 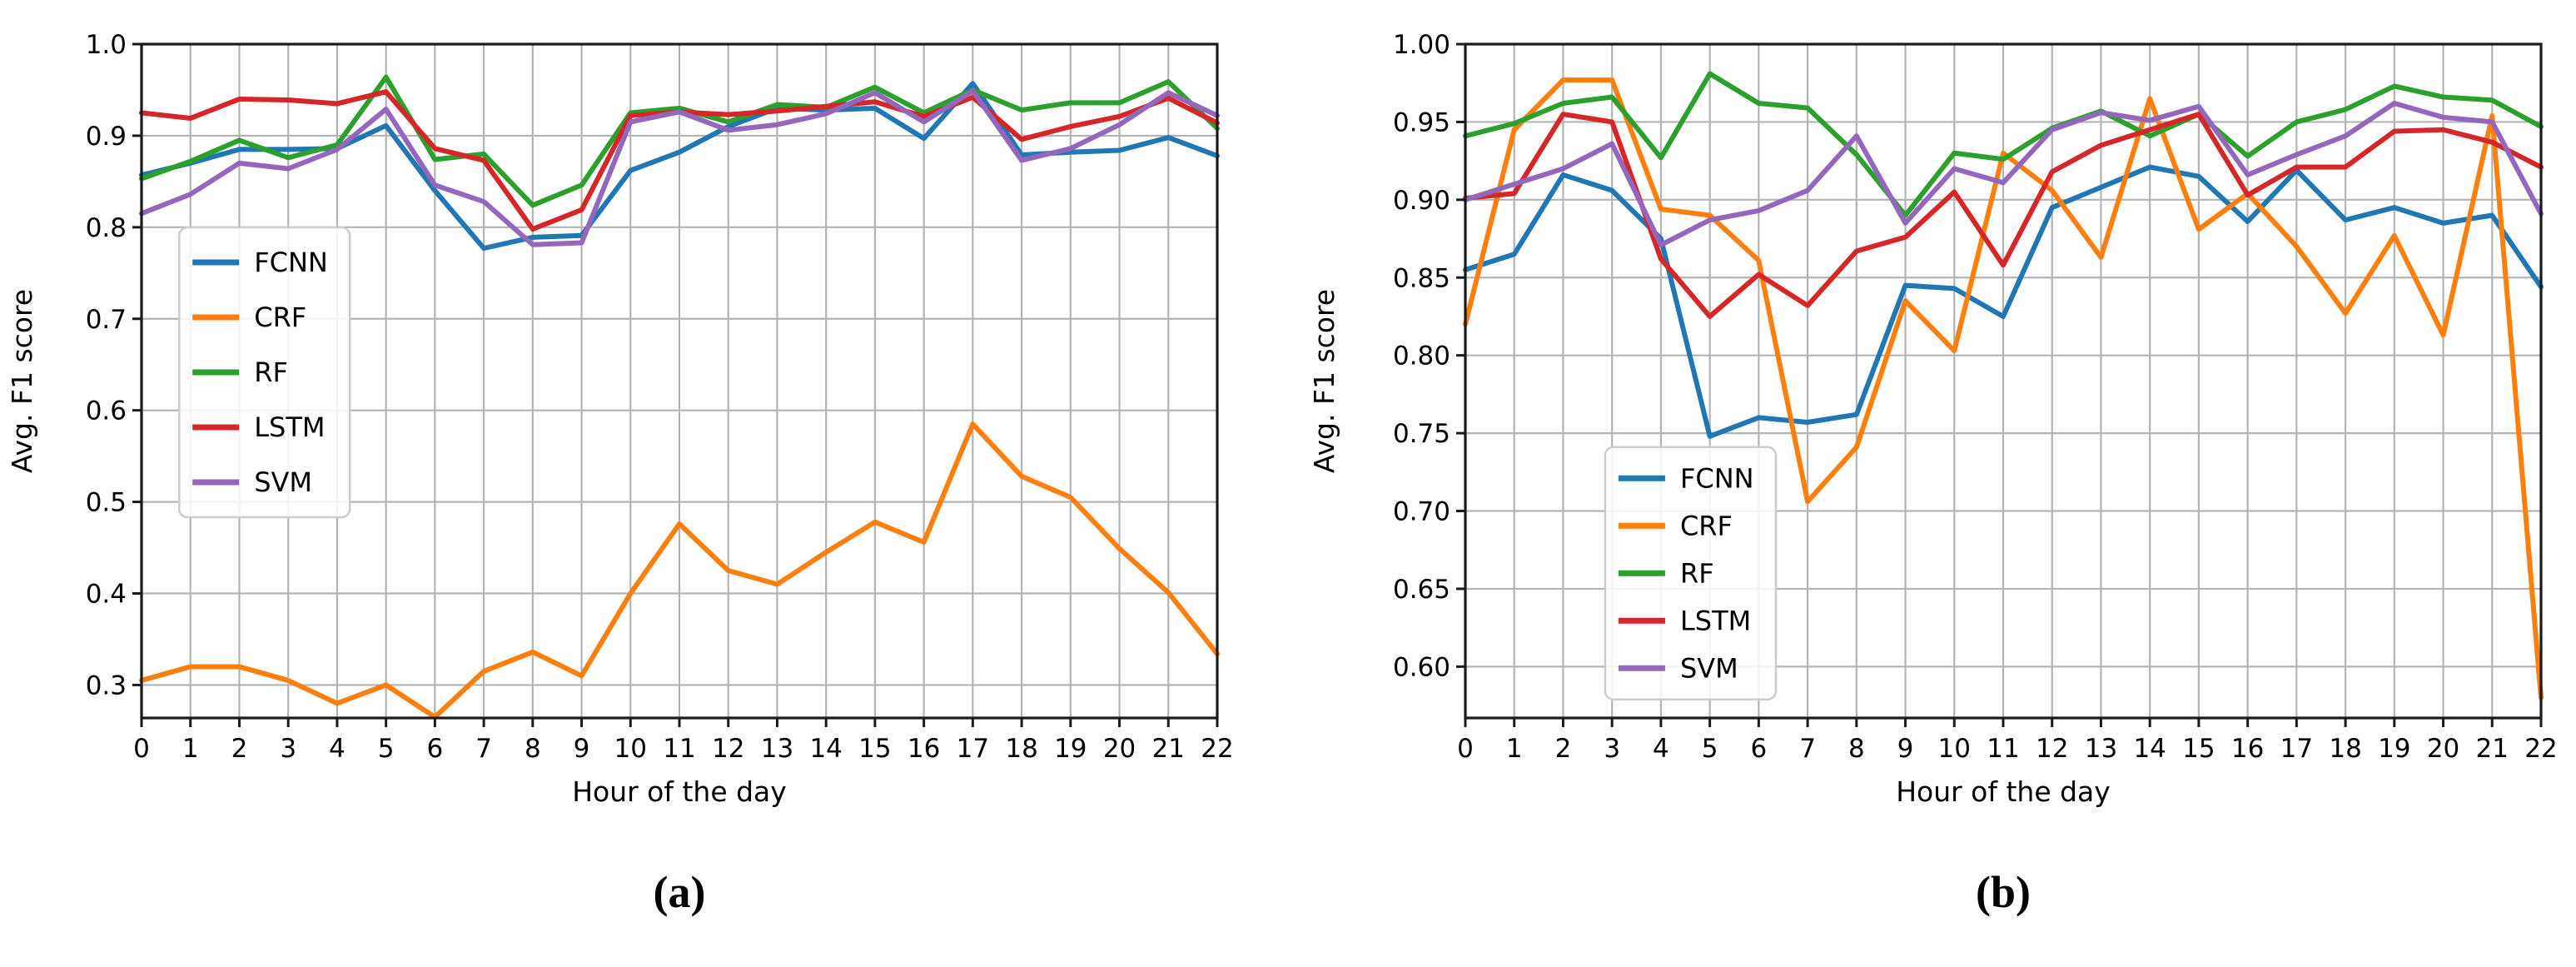 I want to click on caption-a: (a), so click(x=679, y=892).